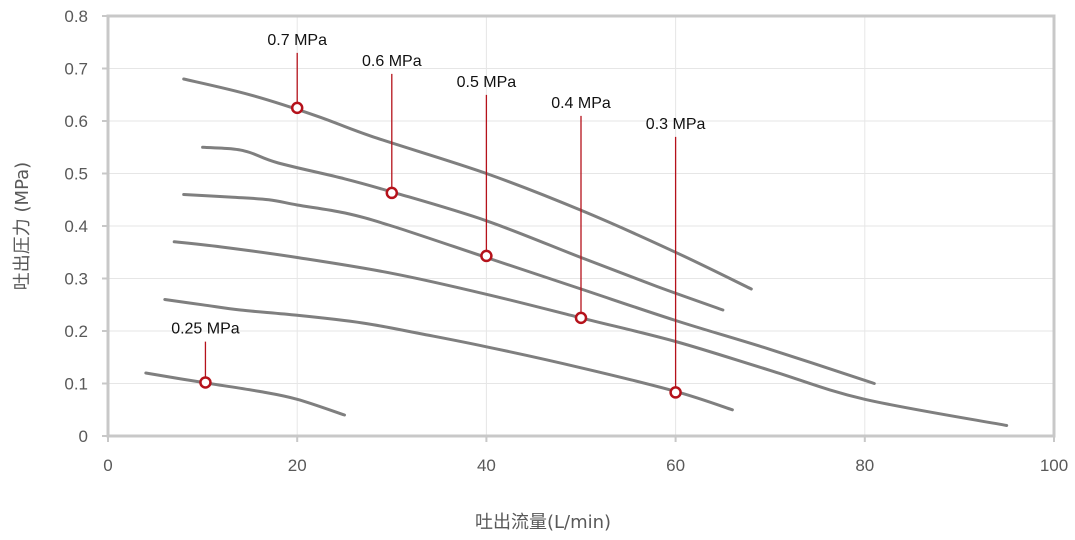 This screenshot has height=540, width=1075. Describe the element at coordinates (76, 384) in the screenshot. I see `y-tick-label: 0.1` at that location.